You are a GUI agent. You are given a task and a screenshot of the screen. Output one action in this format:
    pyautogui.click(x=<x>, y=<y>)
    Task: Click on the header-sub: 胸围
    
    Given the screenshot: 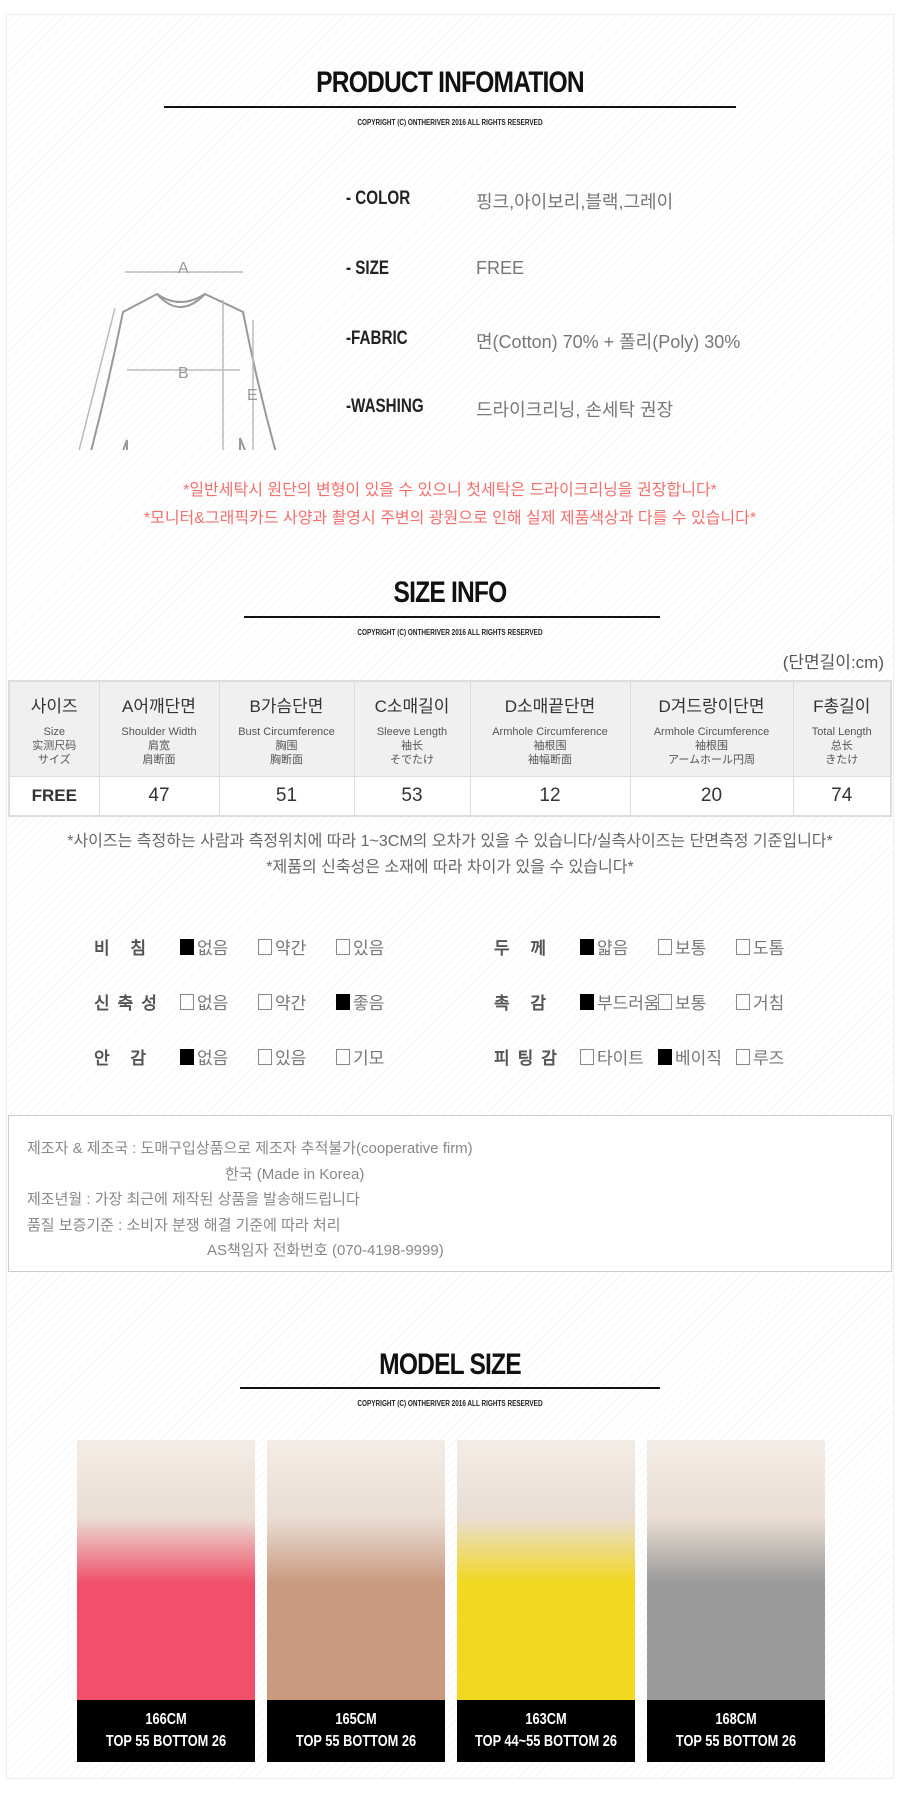 What is the action you would take?
    pyautogui.click(x=286, y=746)
    